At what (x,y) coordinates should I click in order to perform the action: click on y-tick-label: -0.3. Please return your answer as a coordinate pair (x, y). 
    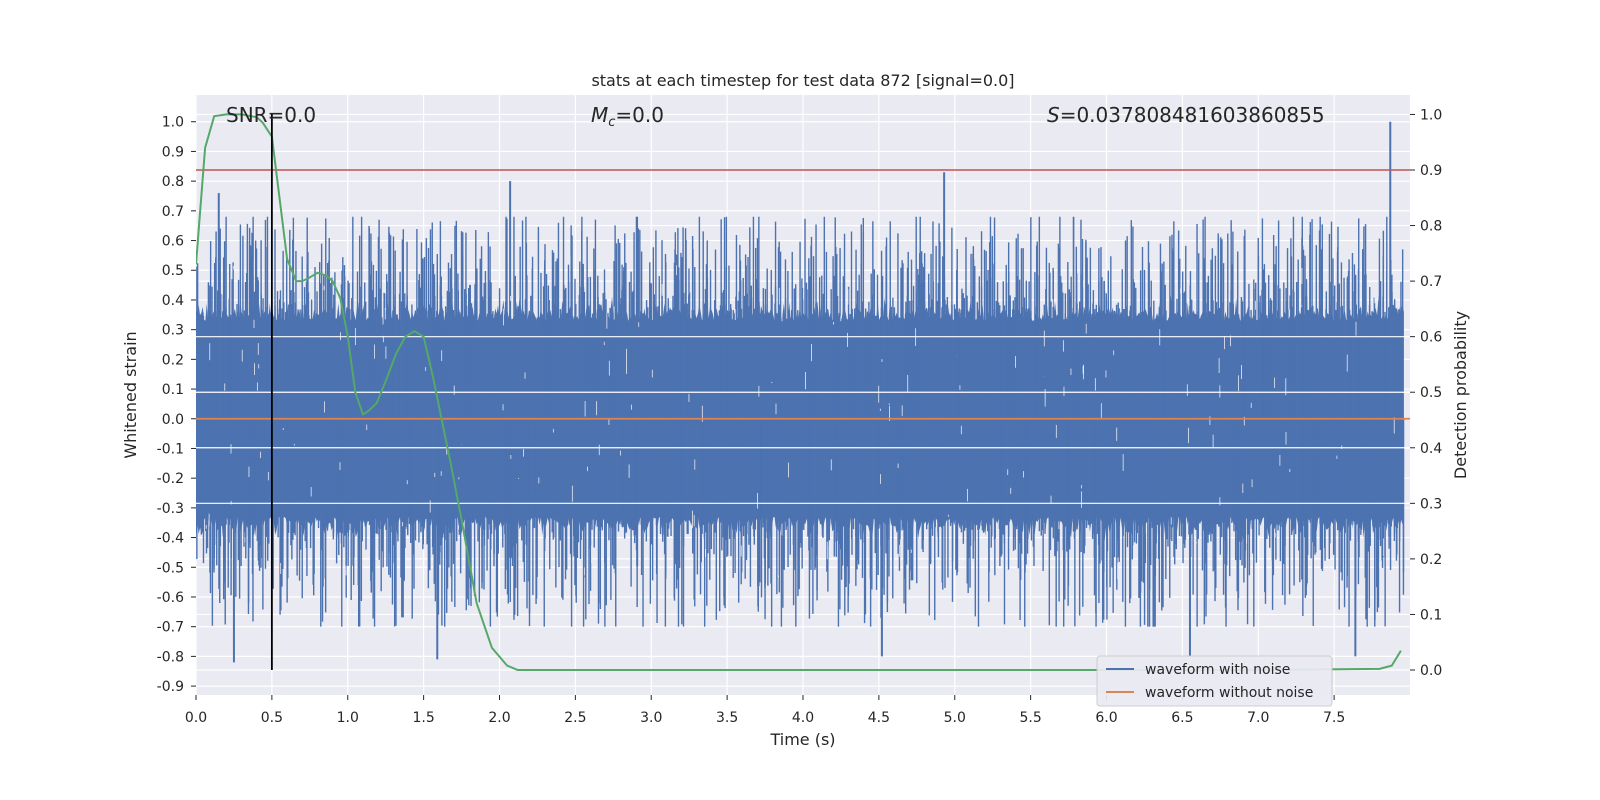
    Looking at the image, I should click on (170, 509).